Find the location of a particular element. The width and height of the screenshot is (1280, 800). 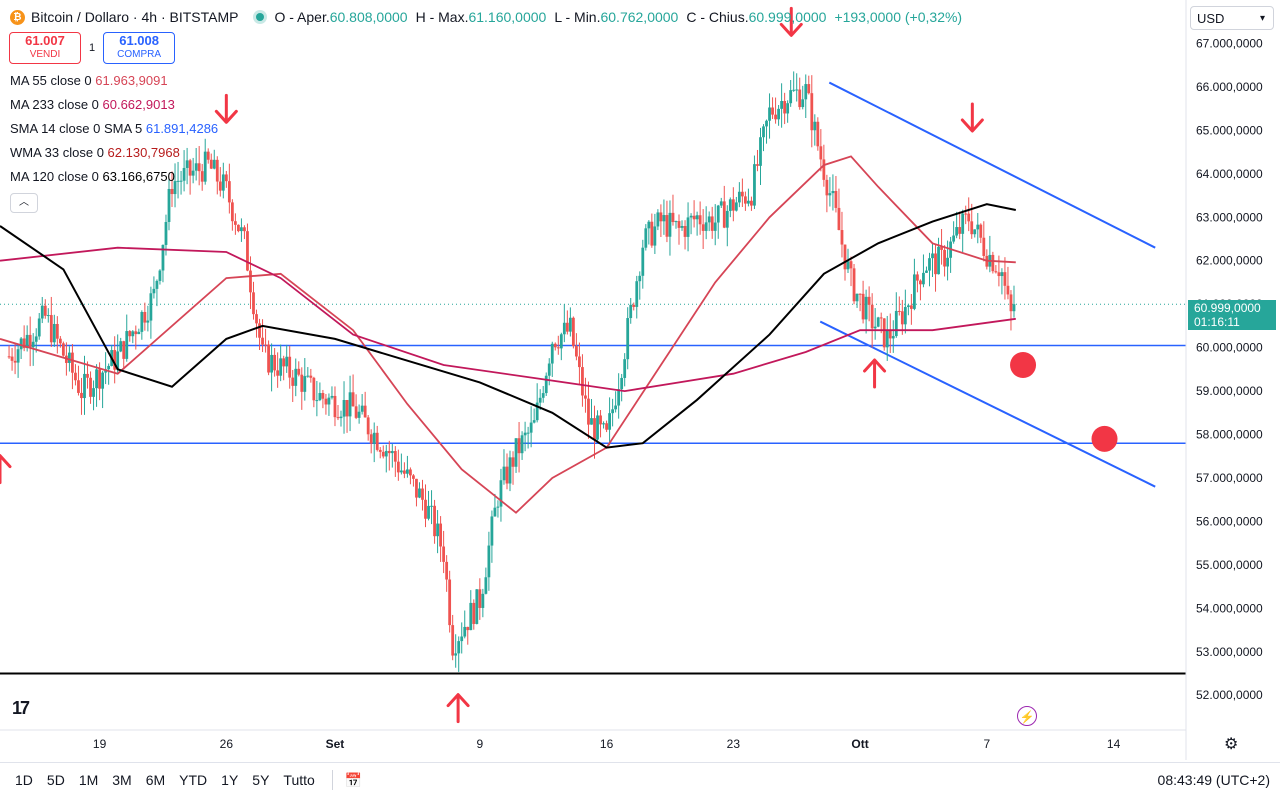

time-tick-label: 14 is located at coordinates (1114, 744).